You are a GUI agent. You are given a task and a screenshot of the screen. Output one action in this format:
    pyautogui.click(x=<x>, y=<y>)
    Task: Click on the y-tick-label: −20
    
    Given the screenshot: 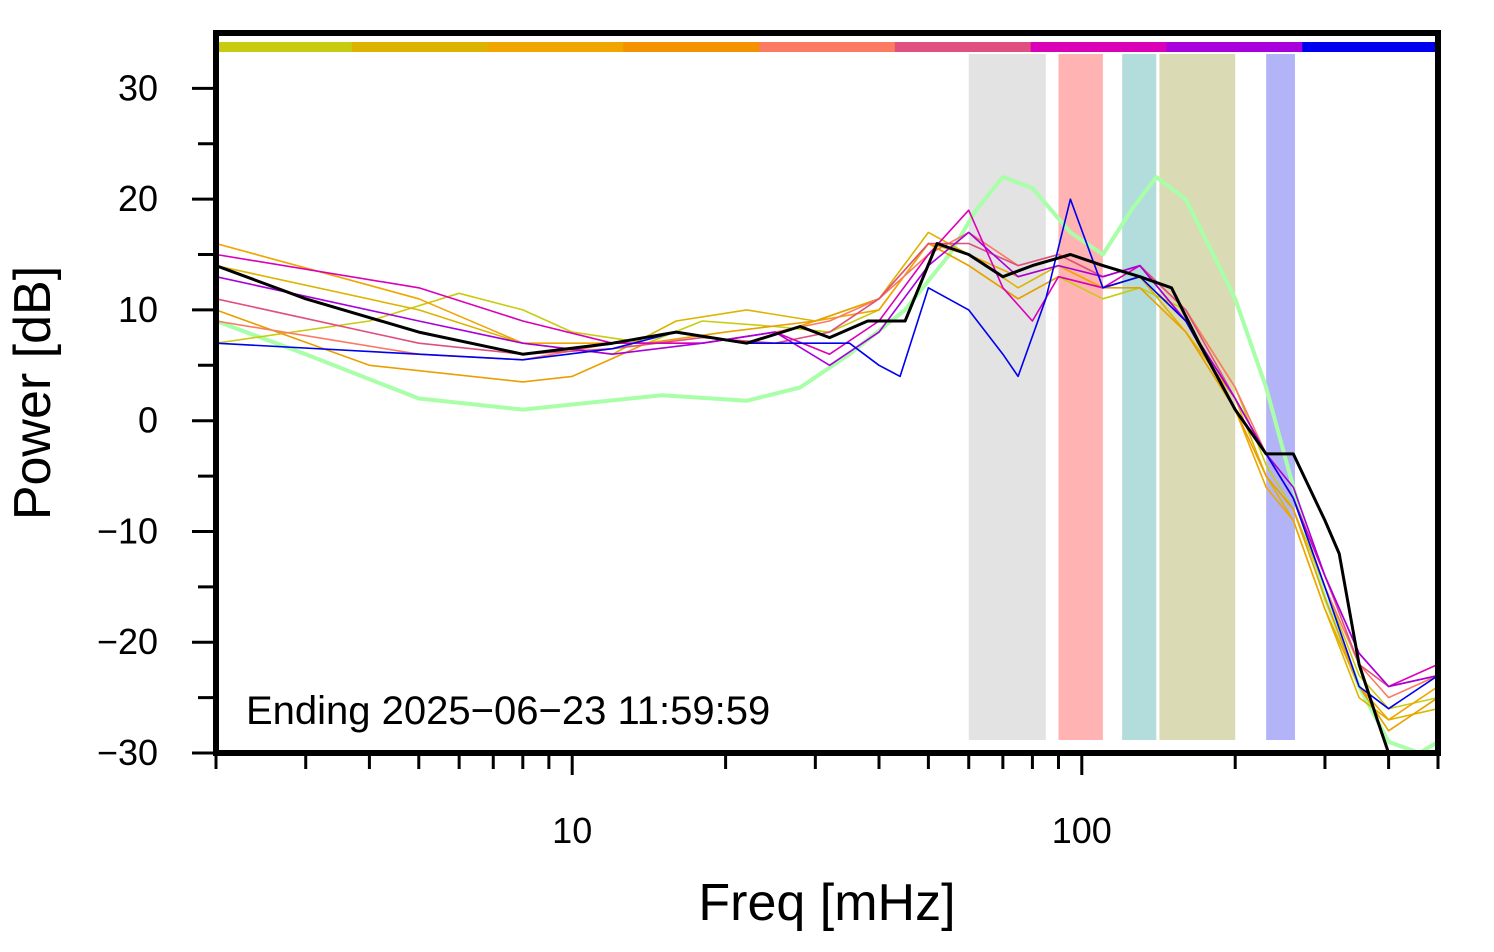 What is the action you would take?
    pyautogui.click(x=127, y=641)
    